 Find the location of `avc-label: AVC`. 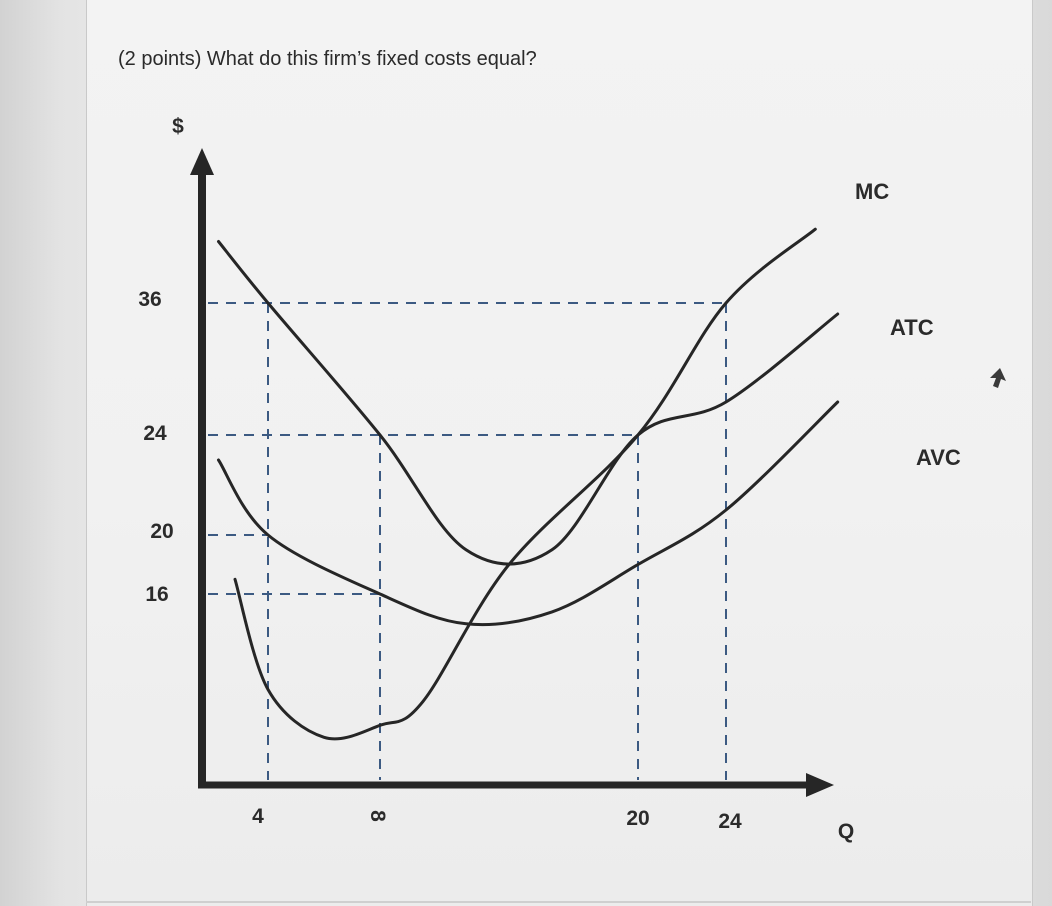

avc-label: AVC is located at coordinates (938, 457).